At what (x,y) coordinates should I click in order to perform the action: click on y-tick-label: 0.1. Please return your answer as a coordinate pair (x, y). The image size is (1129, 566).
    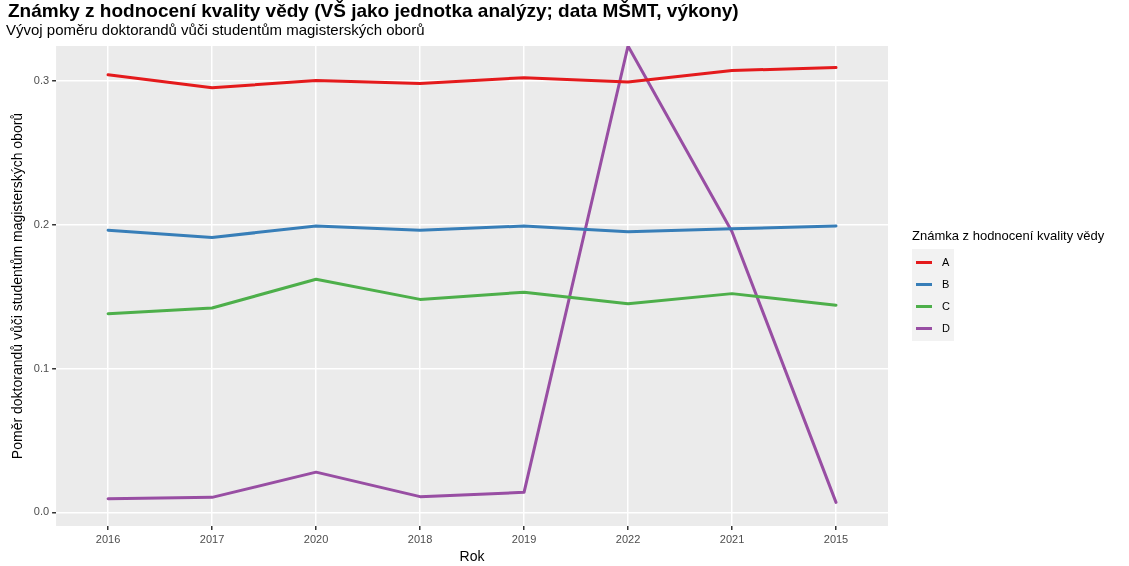
    Looking at the image, I should click on (41, 367).